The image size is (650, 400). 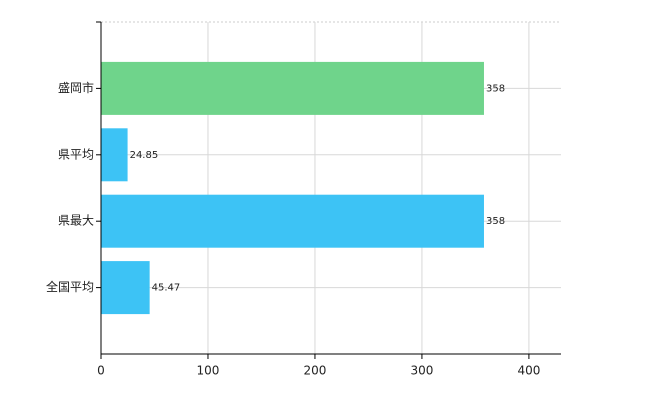 I want to click on y-tick-label: 全国平均, so click(x=70, y=286).